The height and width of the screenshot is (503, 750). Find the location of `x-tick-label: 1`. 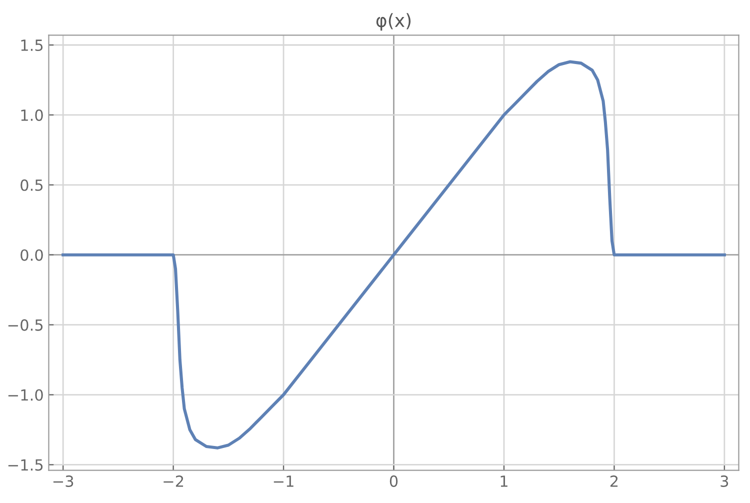

x-tick-label: 1 is located at coordinates (504, 481).